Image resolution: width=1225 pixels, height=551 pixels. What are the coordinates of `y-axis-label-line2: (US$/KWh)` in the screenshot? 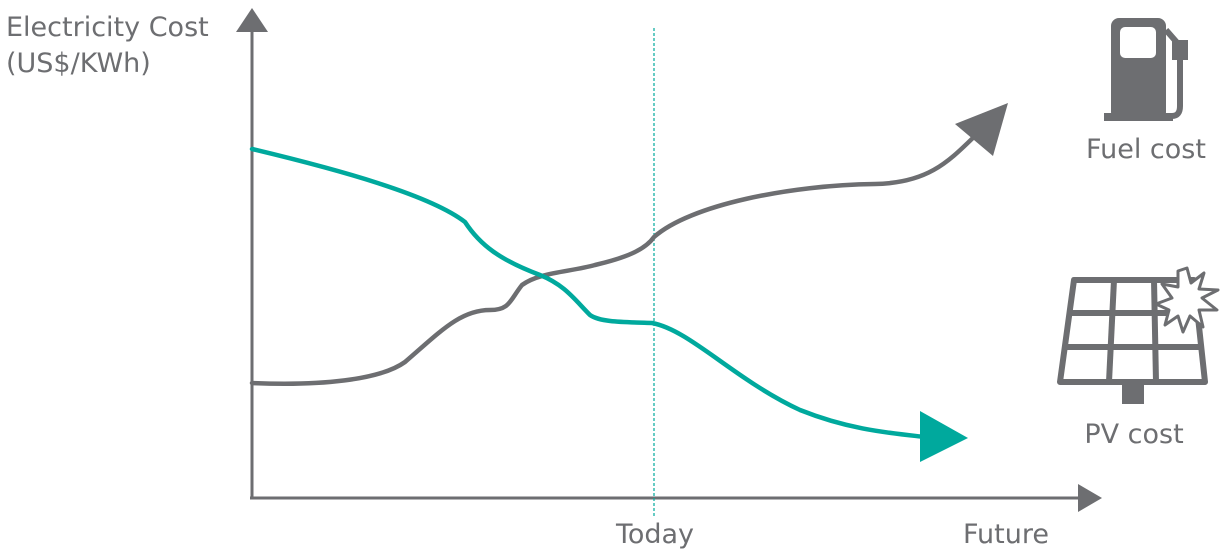 It's located at (78, 63).